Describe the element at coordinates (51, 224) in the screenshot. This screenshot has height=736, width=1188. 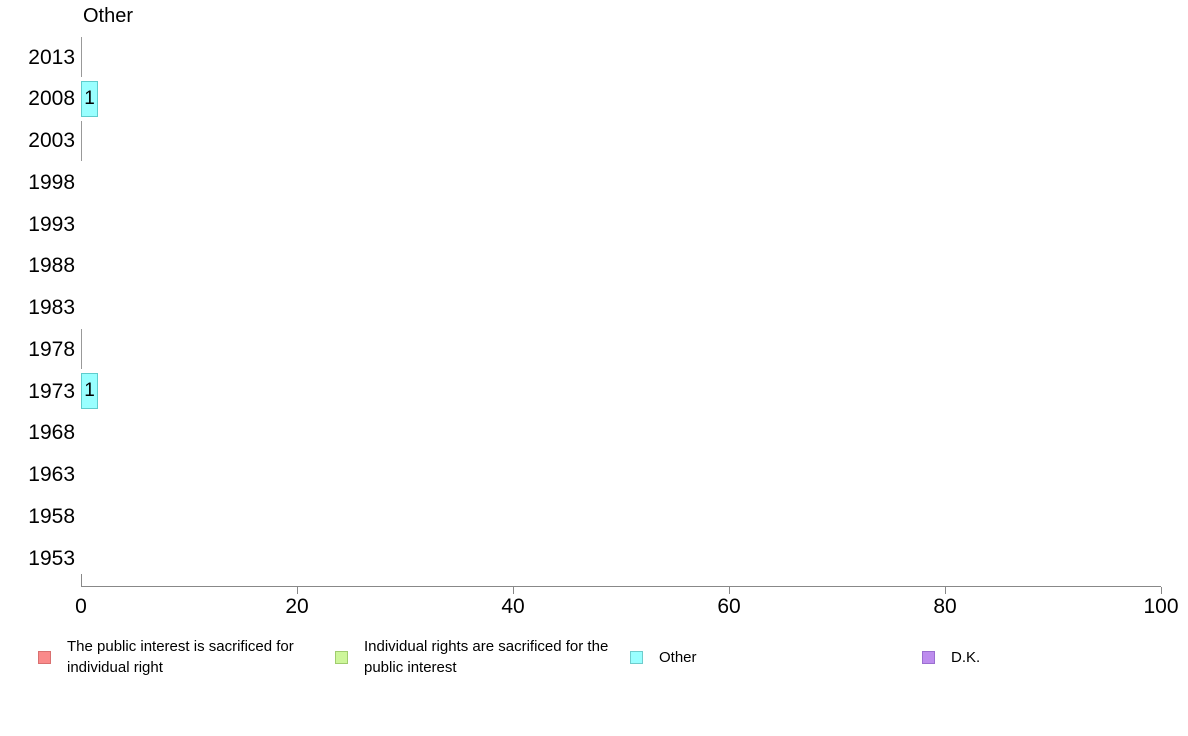
I see `y-axis-label: 1993` at that location.